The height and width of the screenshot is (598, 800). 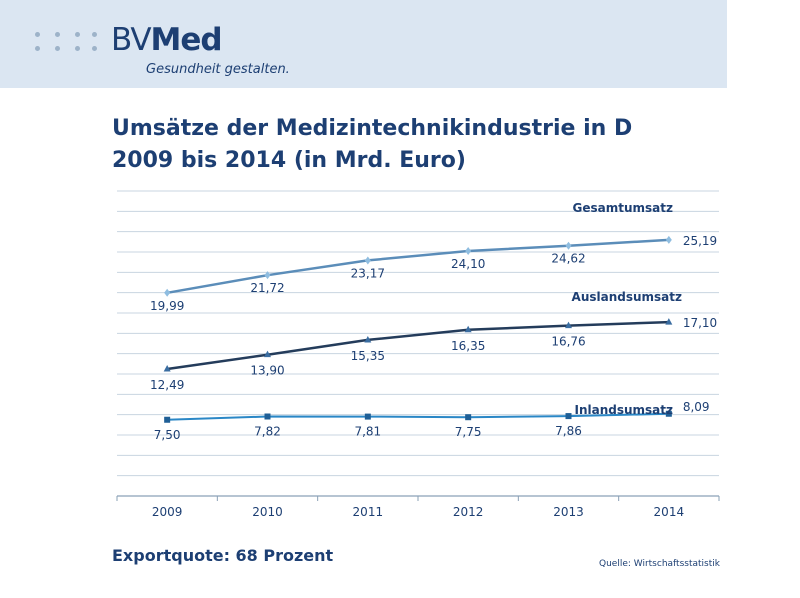 I want to click on series-line-auslandsumsatz, so click(x=418, y=345).